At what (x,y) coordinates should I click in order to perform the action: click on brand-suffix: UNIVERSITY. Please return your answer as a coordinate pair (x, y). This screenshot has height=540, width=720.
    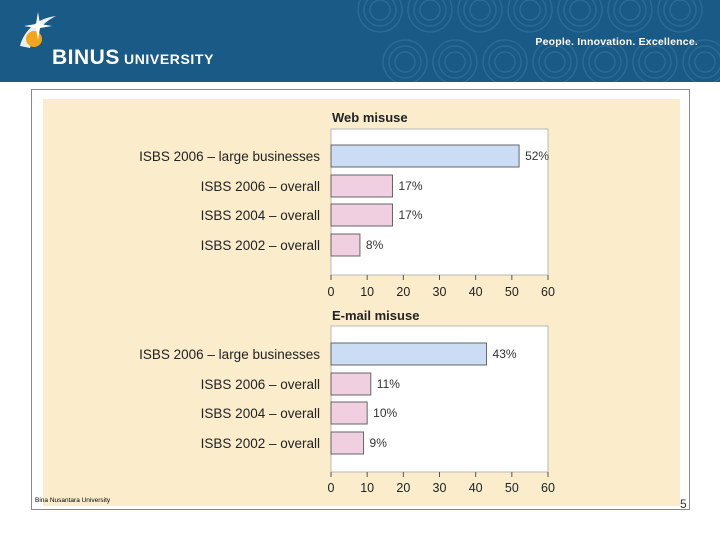
    Looking at the image, I should click on (169, 59).